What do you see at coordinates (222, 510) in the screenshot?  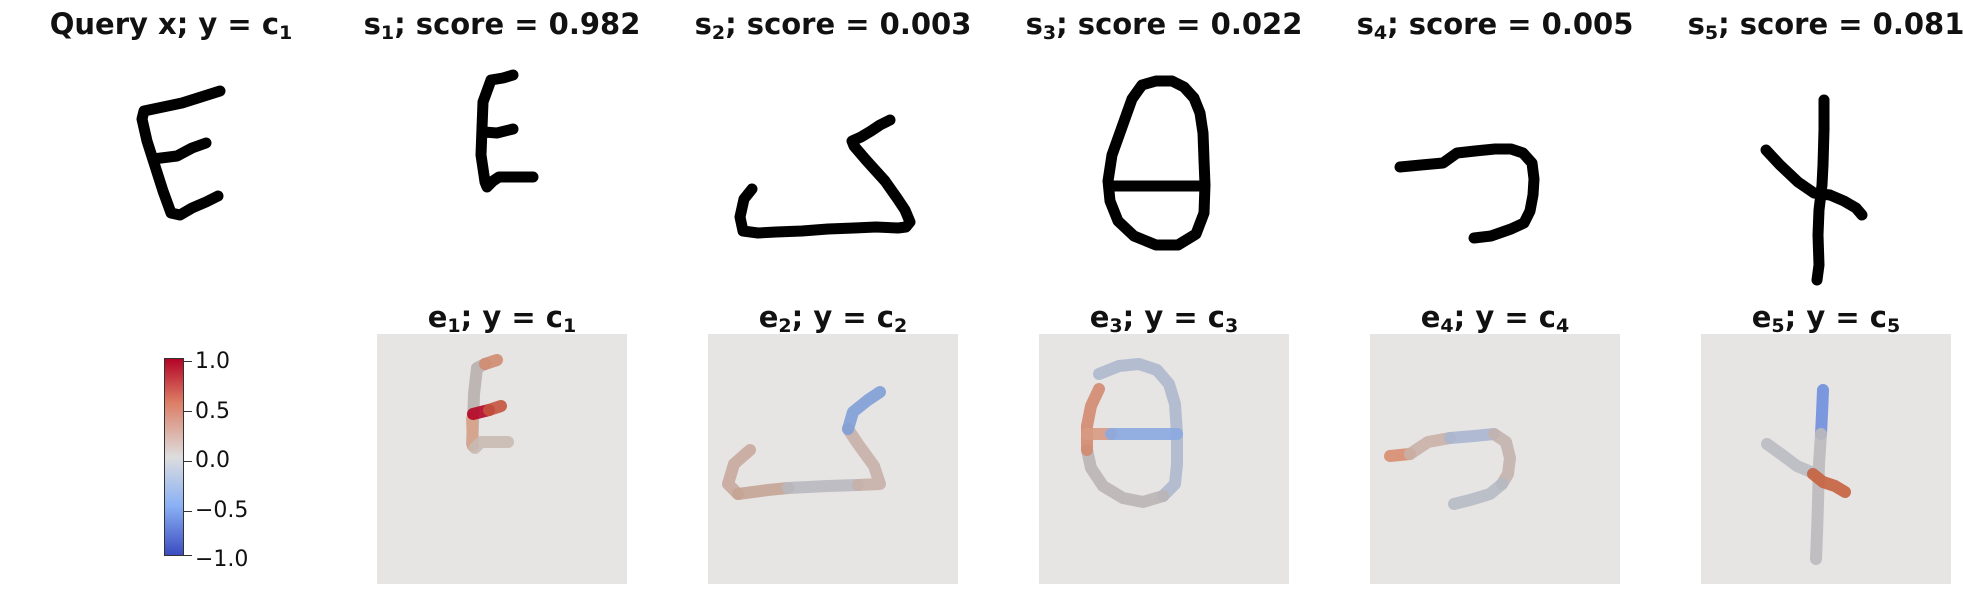 I see `colorbar-tick-label: −0.5` at bounding box center [222, 510].